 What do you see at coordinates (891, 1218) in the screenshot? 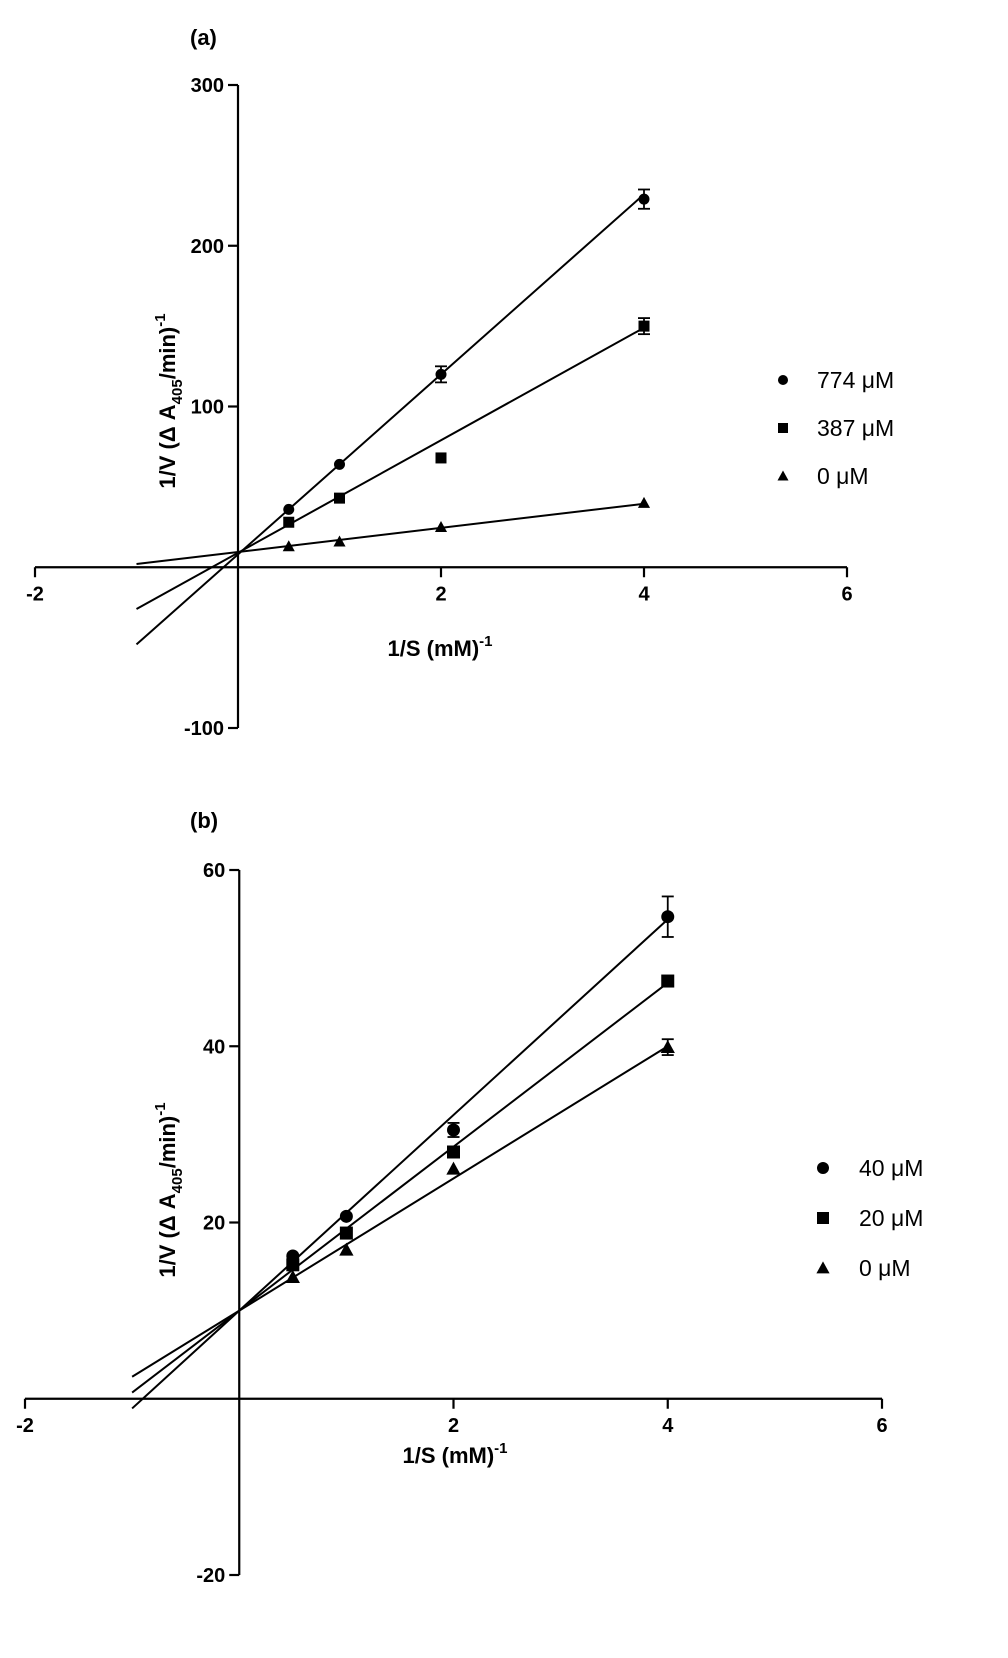
I see `legend-label: 20 μM` at bounding box center [891, 1218].